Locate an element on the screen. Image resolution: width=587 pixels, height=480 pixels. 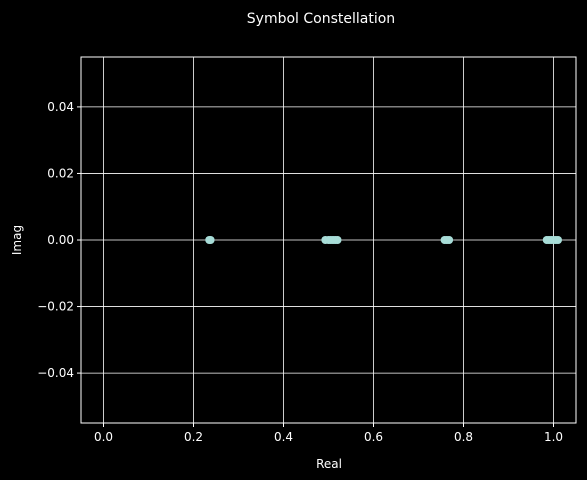
x-tick-label: 0.0 is located at coordinates (103, 437).